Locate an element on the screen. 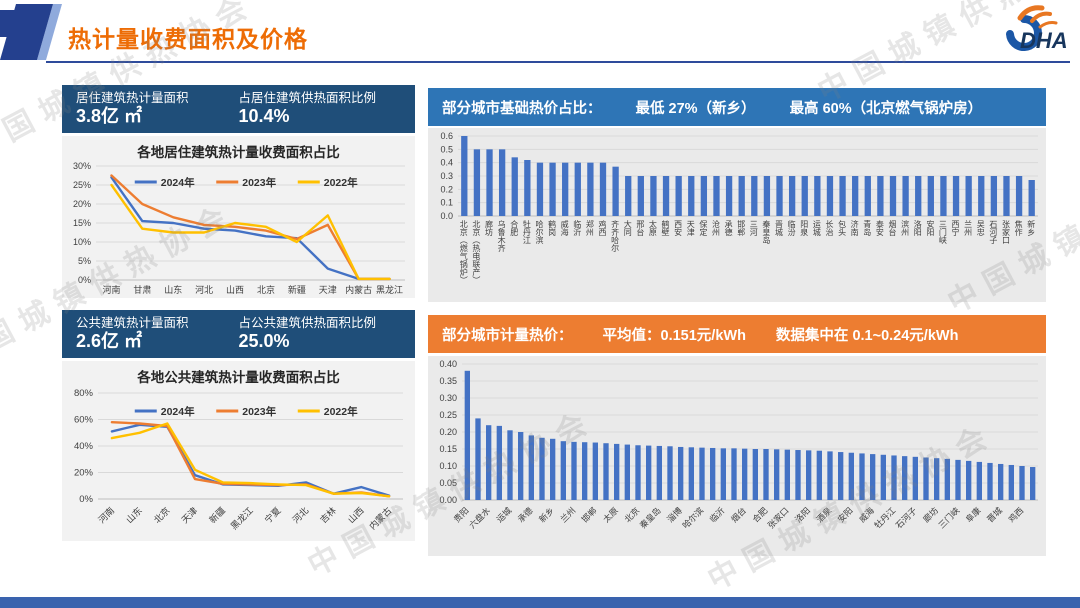 The image size is (1080, 608). x-axis-label: 泰安 is located at coordinates (880, 228).